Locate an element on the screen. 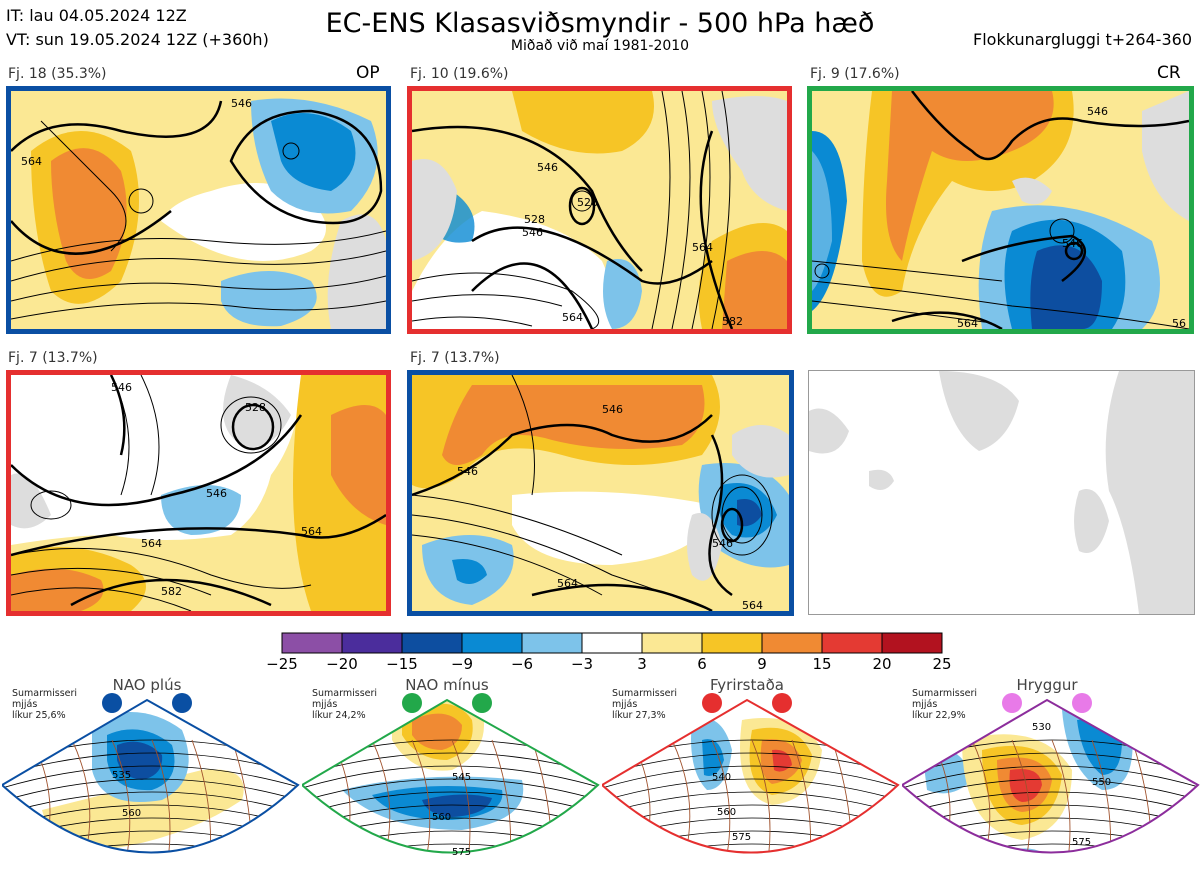  cluster-map-3: 546 546 564 56 is located at coordinates (1000, 210).